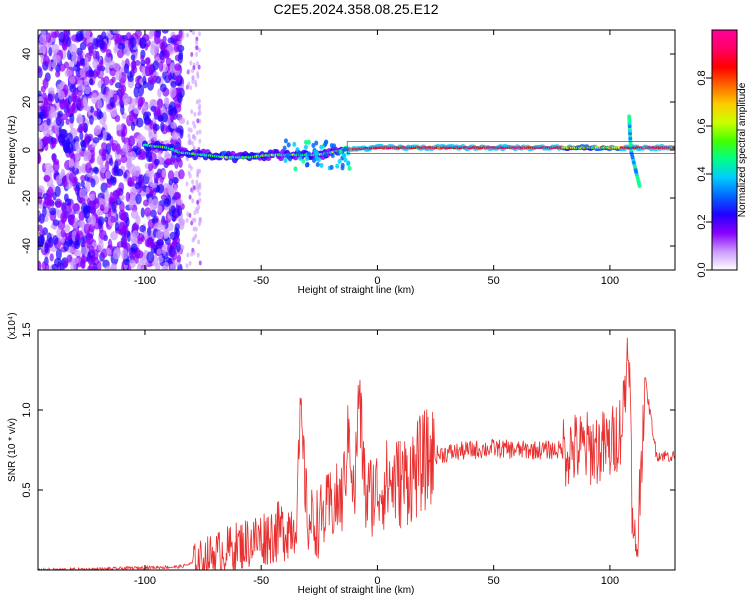 Image resolution: width=750 pixels, height=600 pixels. Describe the element at coordinates (12, 450) in the screenshot. I see `snr-y-label: SNR (10 * v/v)` at that location.